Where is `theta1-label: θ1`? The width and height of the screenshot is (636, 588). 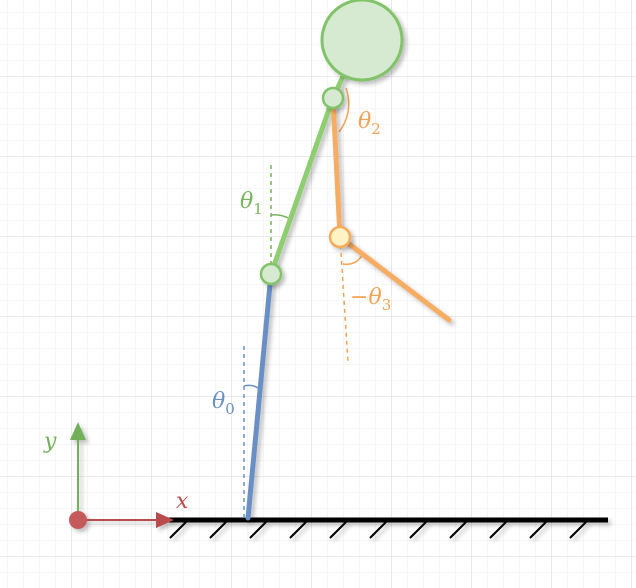
theta1-label: θ1 is located at coordinates (251, 203).